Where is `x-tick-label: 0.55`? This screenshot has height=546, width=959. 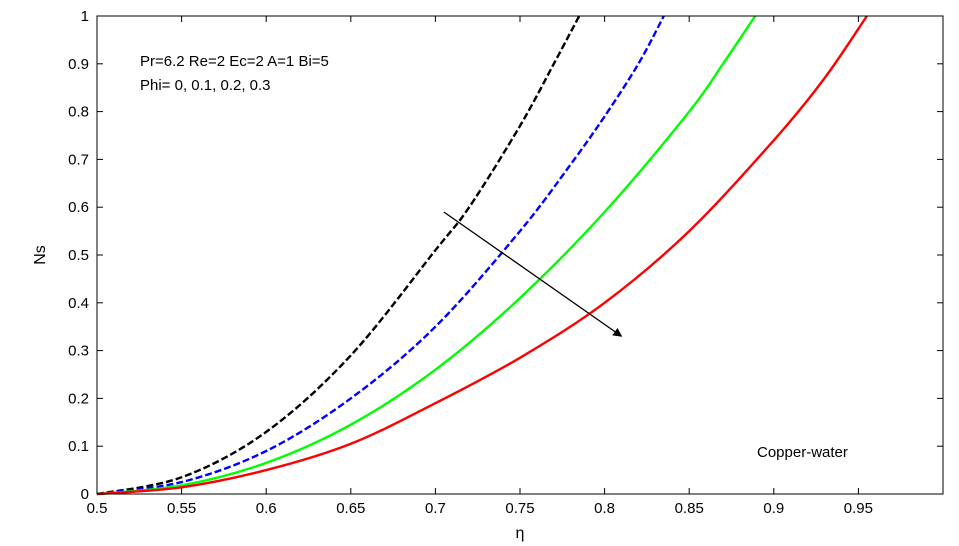
x-tick-label: 0.55 is located at coordinates (181, 508).